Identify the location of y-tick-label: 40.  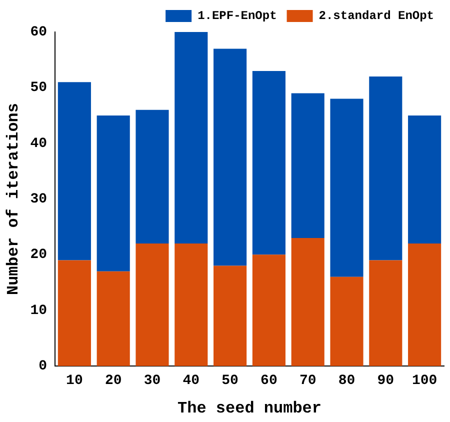
(39, 144).